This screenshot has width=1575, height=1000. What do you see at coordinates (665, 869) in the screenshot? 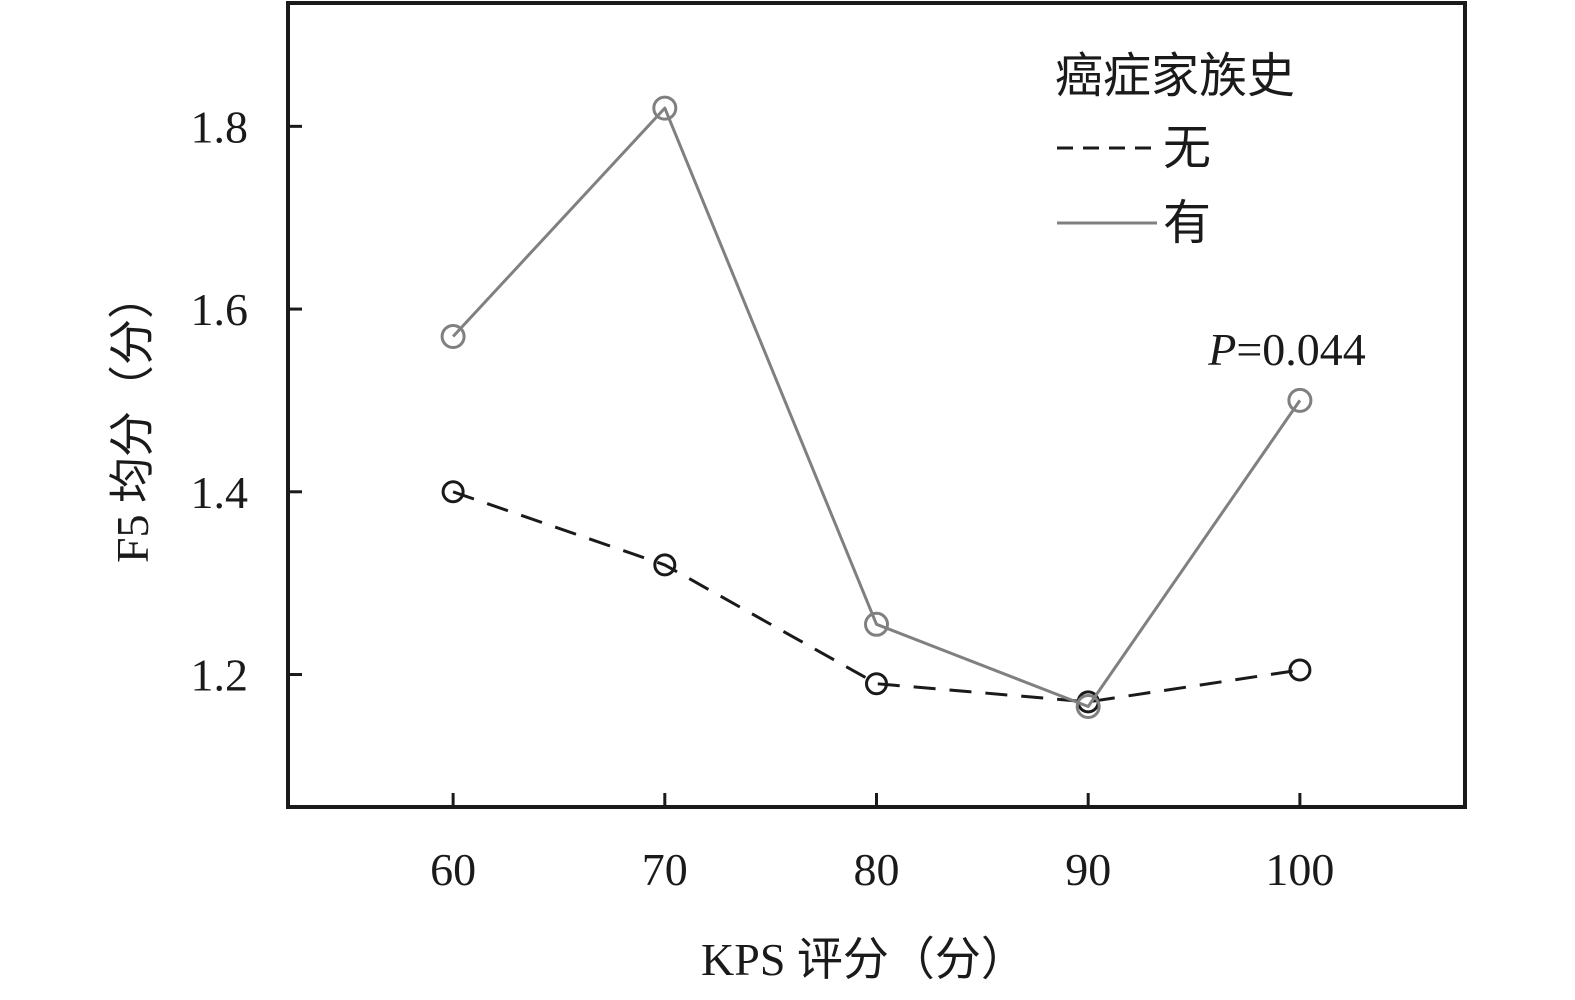
I see `x-tick-label: 70` at bounding box center [665, 869].